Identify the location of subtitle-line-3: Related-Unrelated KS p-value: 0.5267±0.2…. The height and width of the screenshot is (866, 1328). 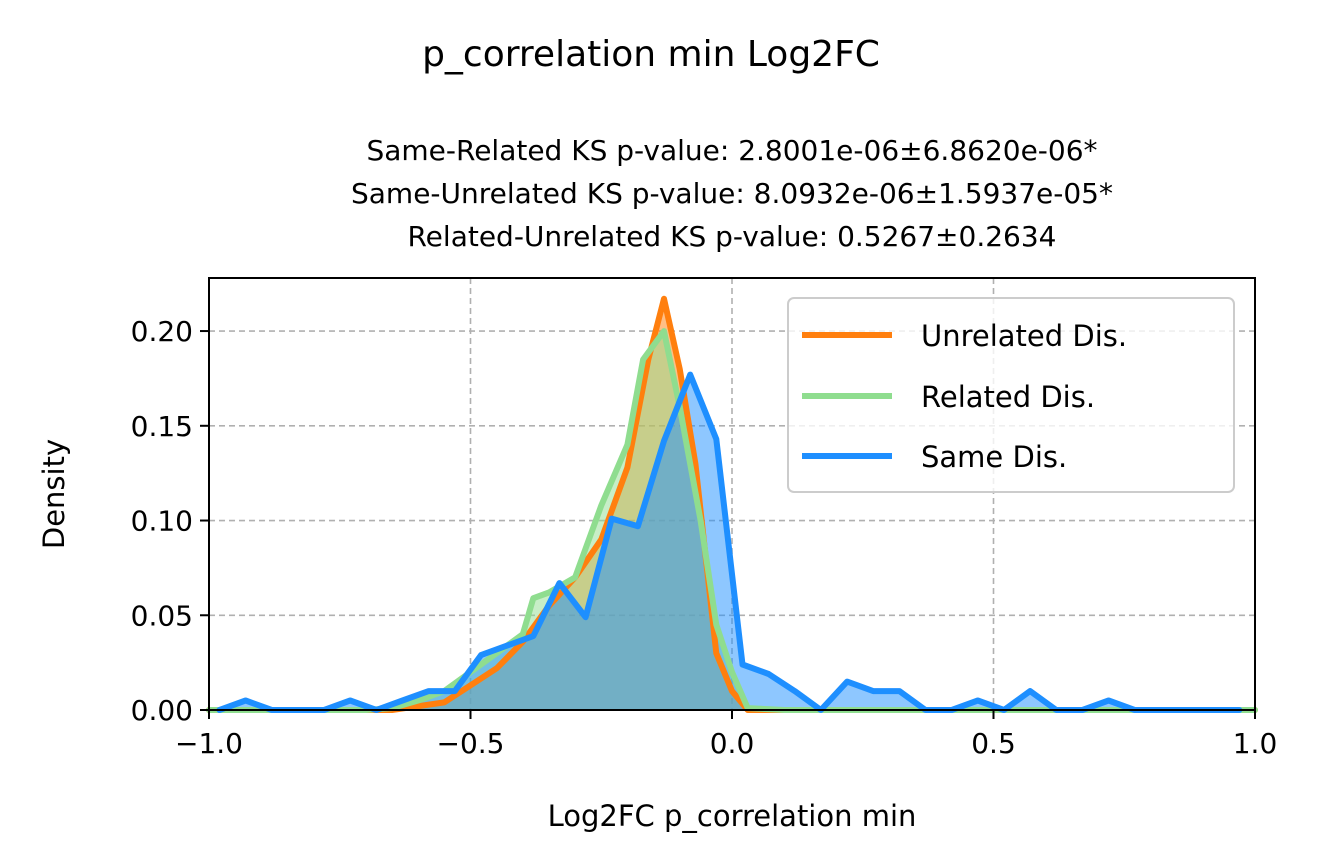
(731, 236).